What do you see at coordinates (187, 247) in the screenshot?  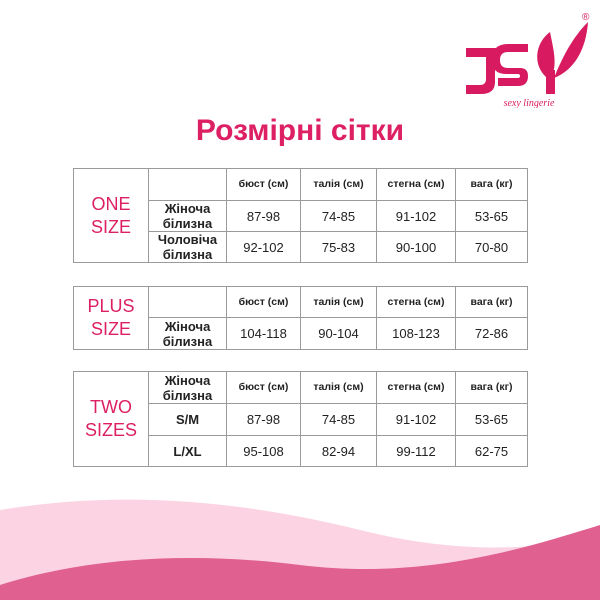 I see `row-label: Чоловіча білизна` at bounding box center [187, 247].